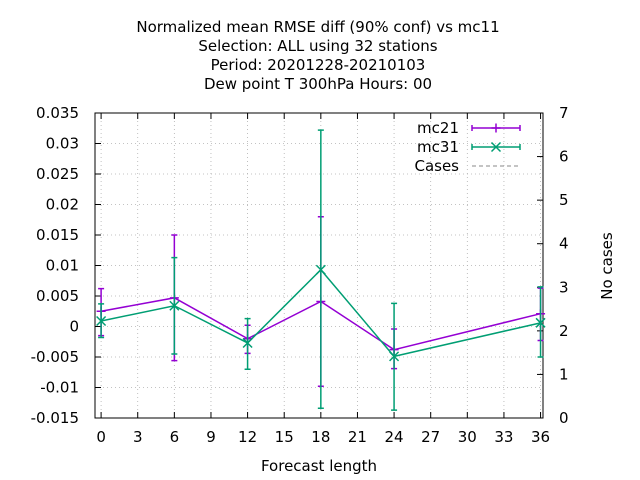 This screenshot has width=640, height=480. Describe the element at coordinates (564, 374) in the screenshot. I see `y2-tick-label: 1` at that location.